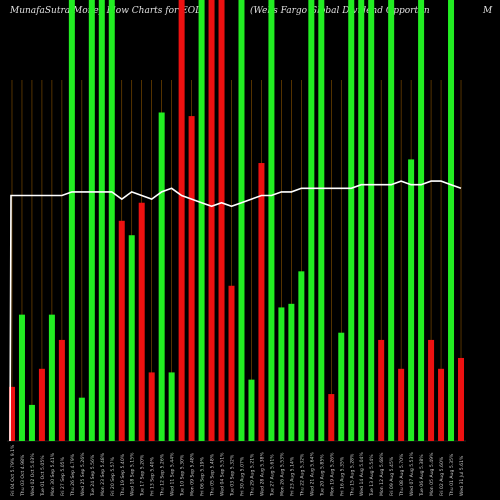 The height and width of the screenshot is (500, 500). Describe the element at coordinates (272, 475) in the screenshot. I see `x-tick-label: Tue 27 Aug 5.61%` at that location.